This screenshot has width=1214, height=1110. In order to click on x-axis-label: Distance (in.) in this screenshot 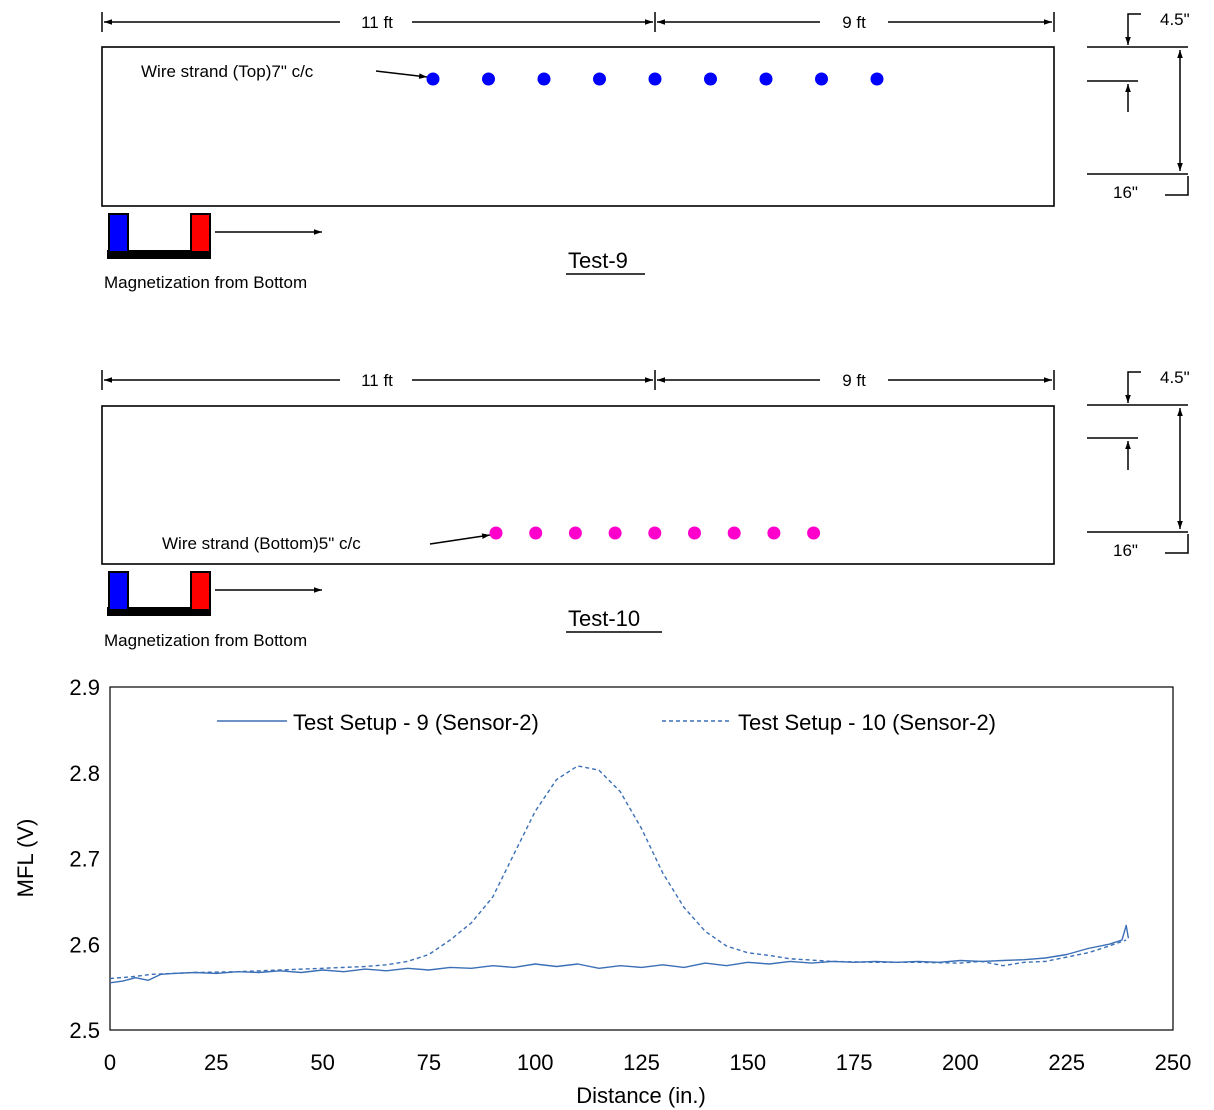, I will do `click(641, 1095)`.